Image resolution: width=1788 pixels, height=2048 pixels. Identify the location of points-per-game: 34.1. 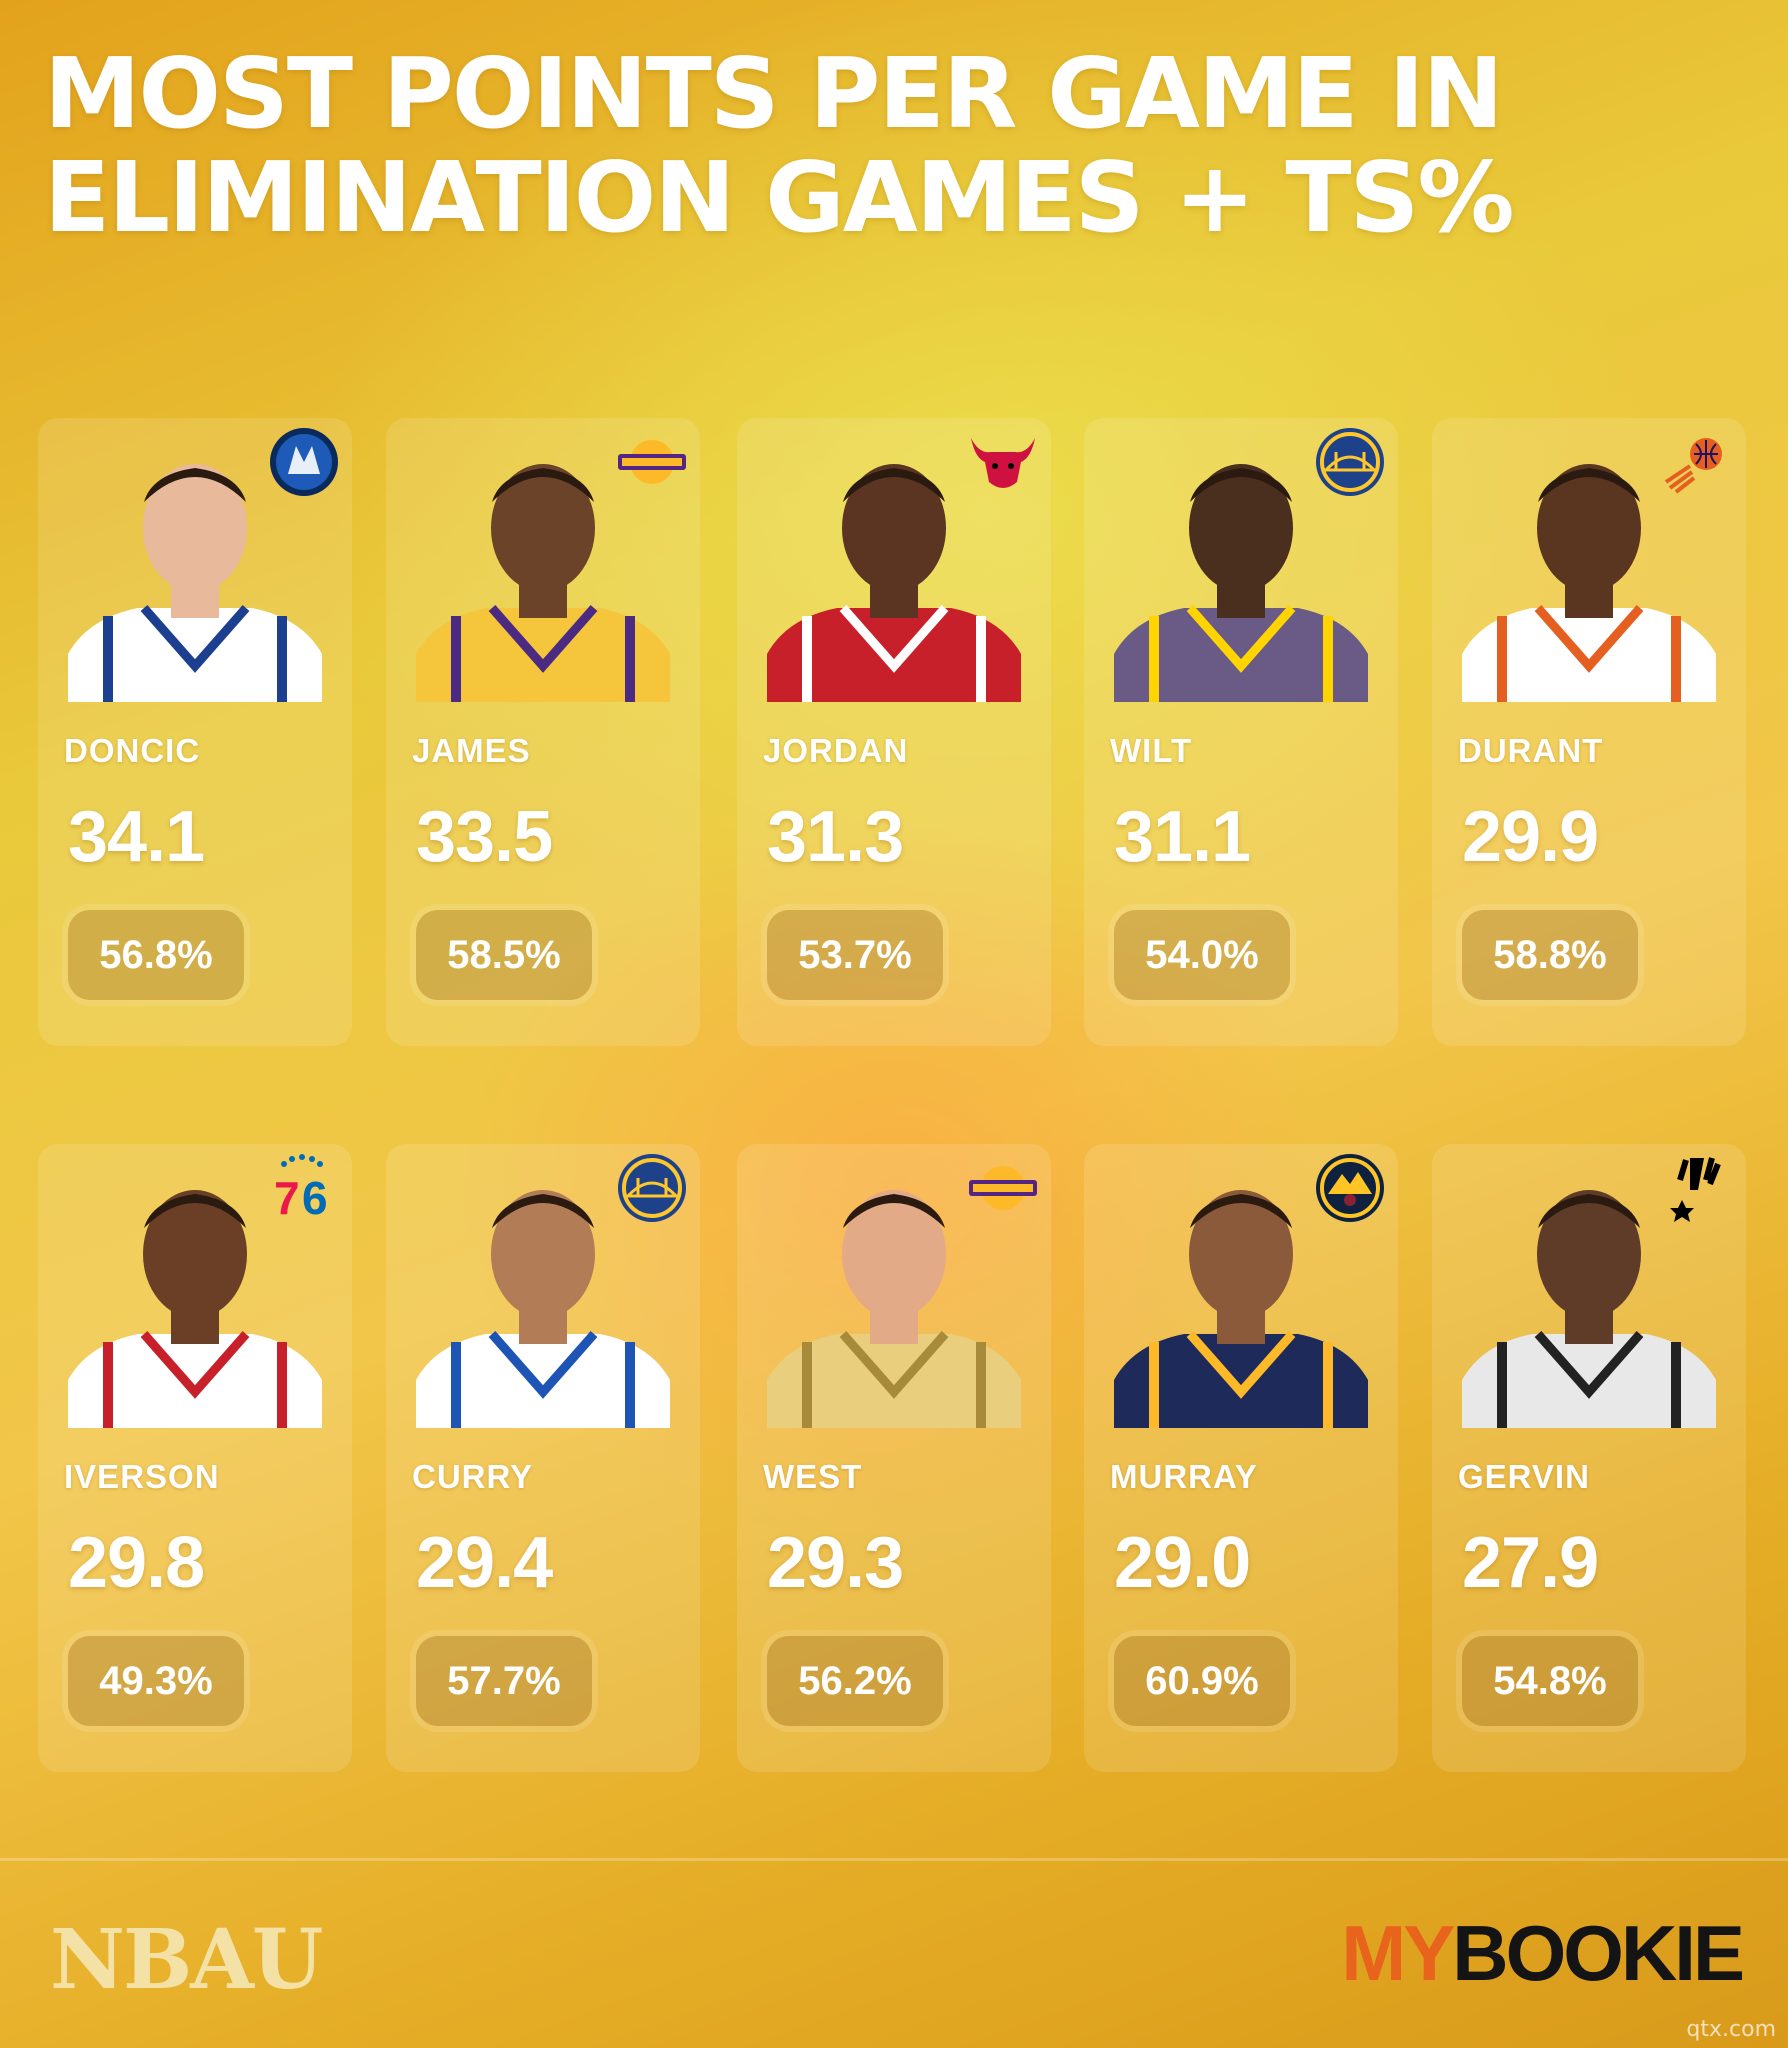
(136, 837).